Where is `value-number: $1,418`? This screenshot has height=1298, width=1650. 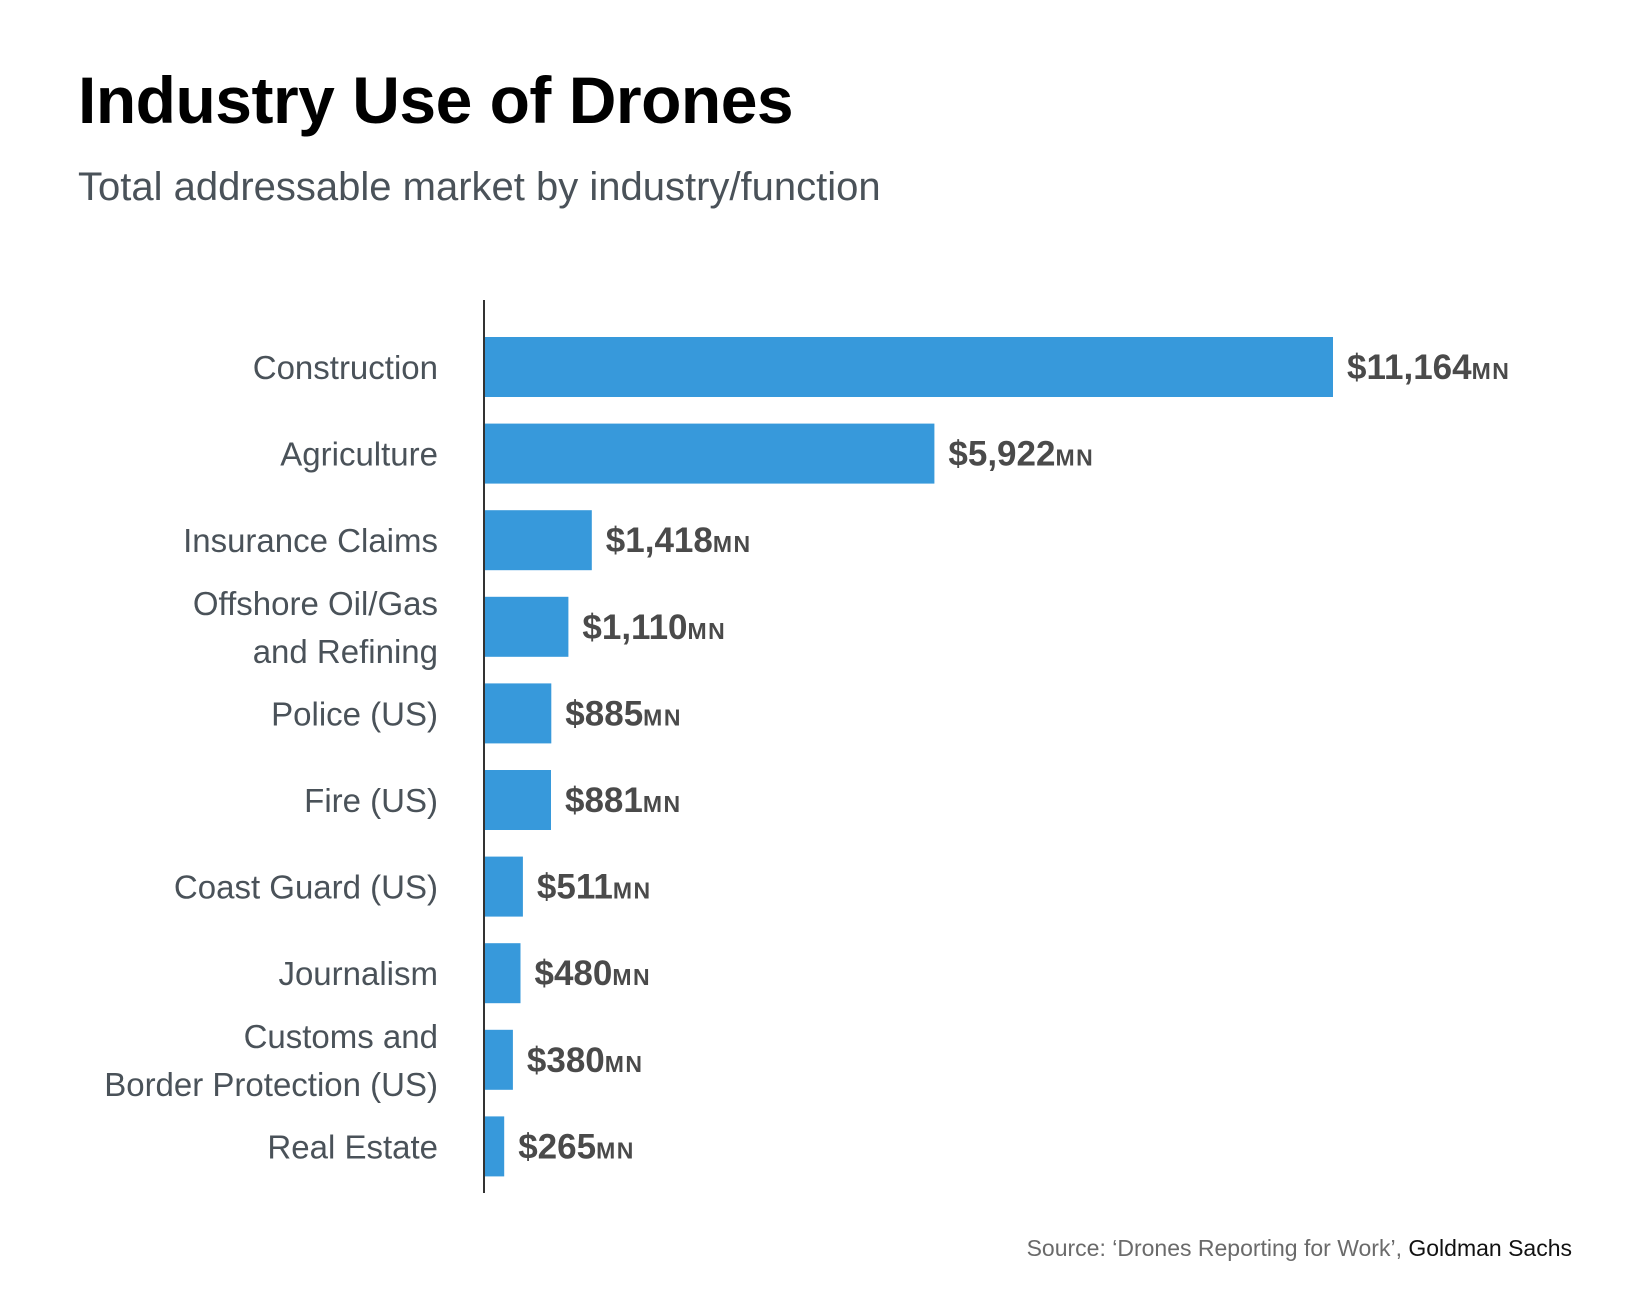 value-number: $1,418 is located at coordinates (659, 540).